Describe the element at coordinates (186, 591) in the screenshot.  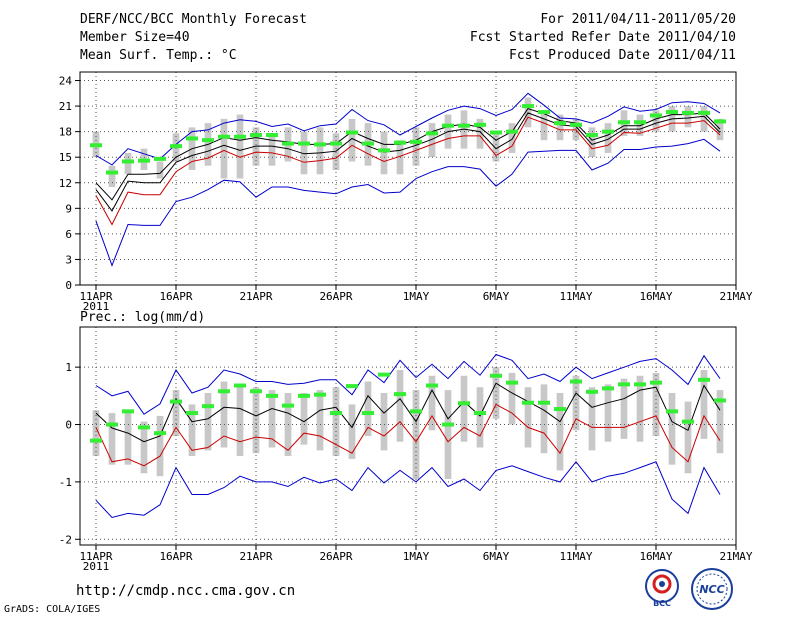
I see `source-url: http://cmdp.ncc.cma.gov.cn` at that location.